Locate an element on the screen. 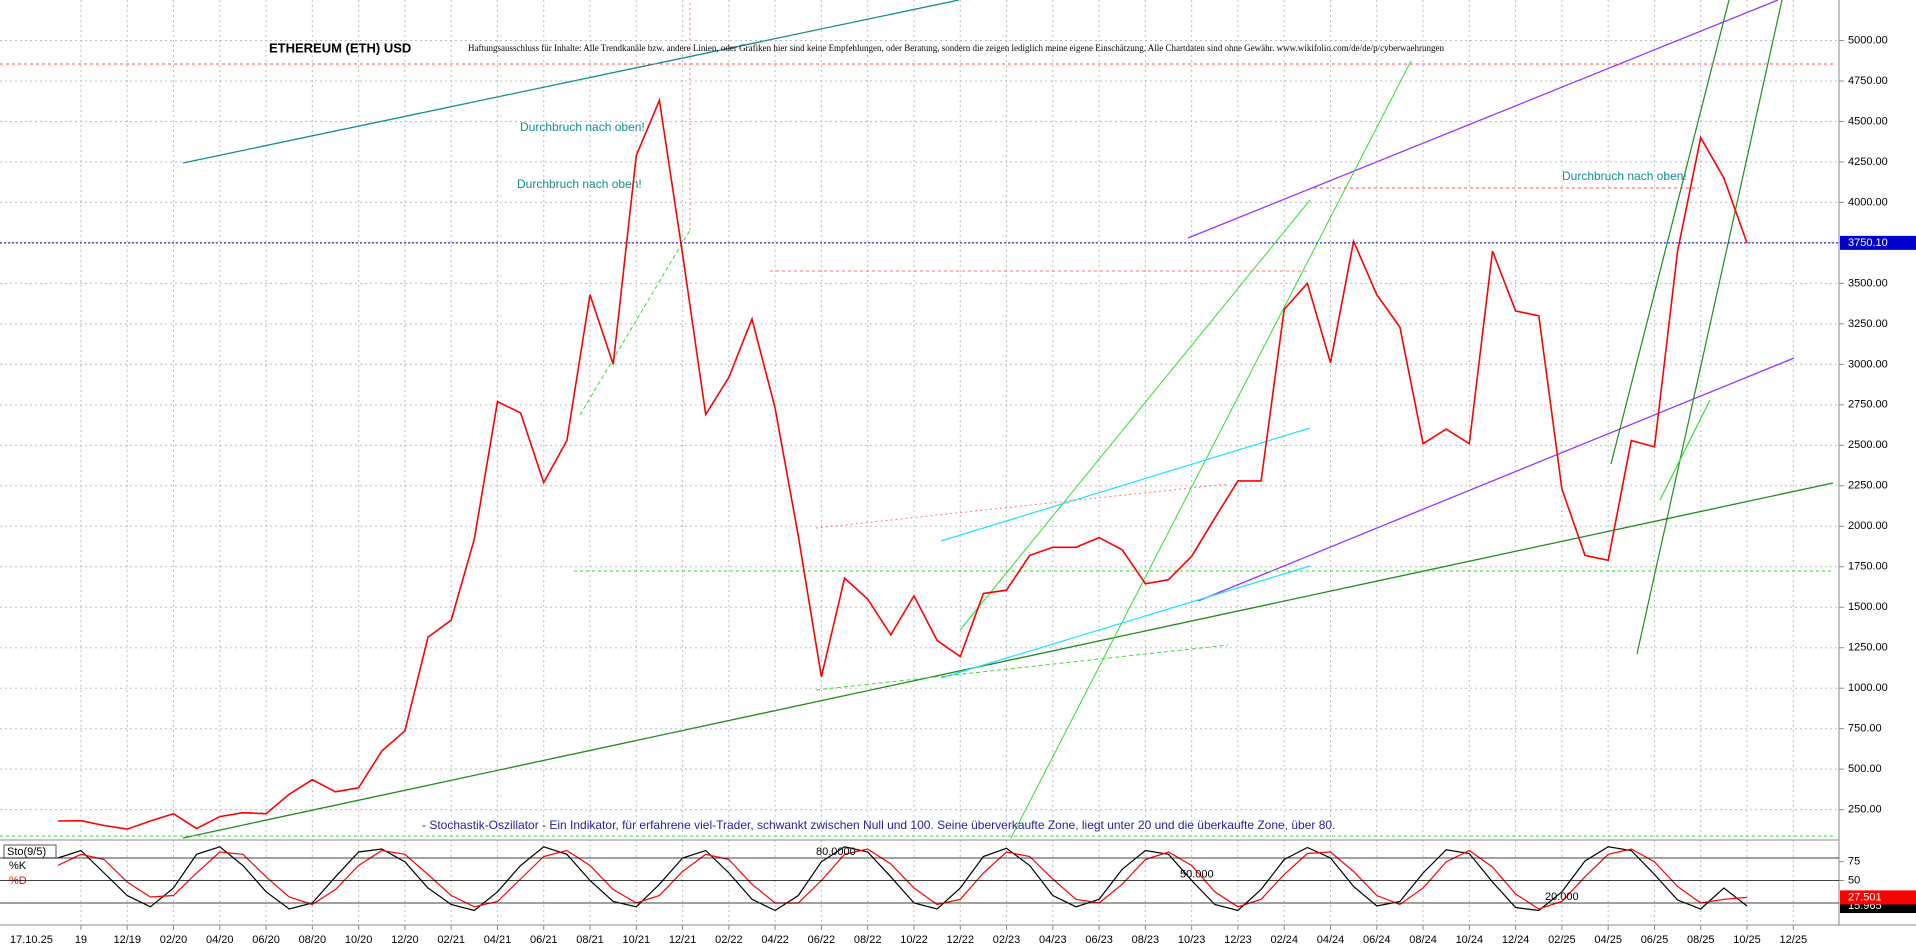 Image resolution: width=1916 pixels, height=948 pixels. current-price-box is located at coordinates (1878, 242).